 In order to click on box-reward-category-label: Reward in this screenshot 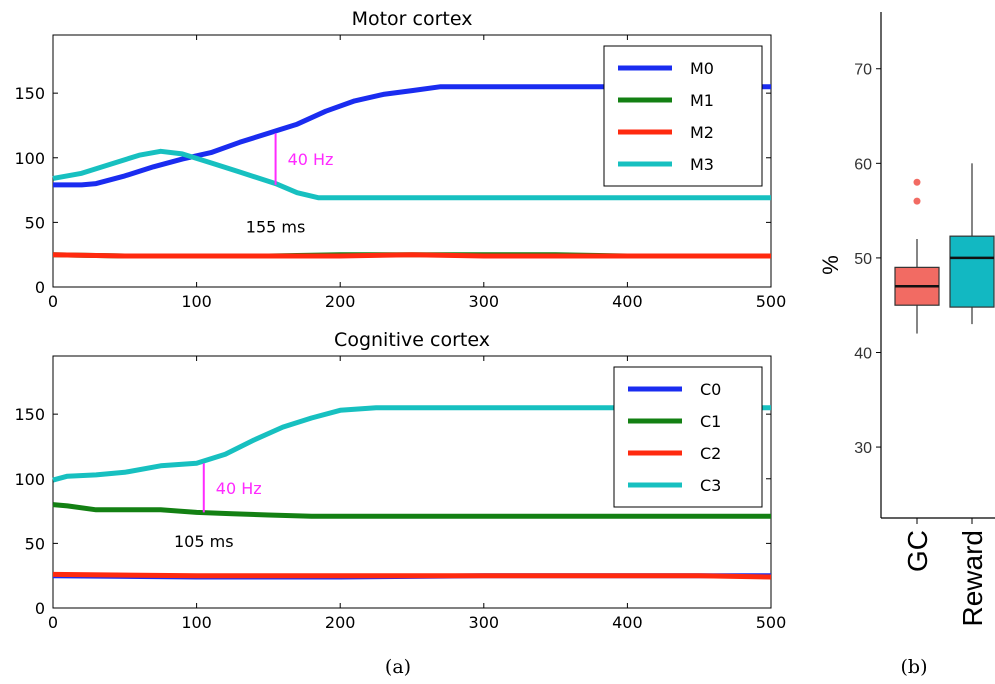, I will do `click(972, 578)`.